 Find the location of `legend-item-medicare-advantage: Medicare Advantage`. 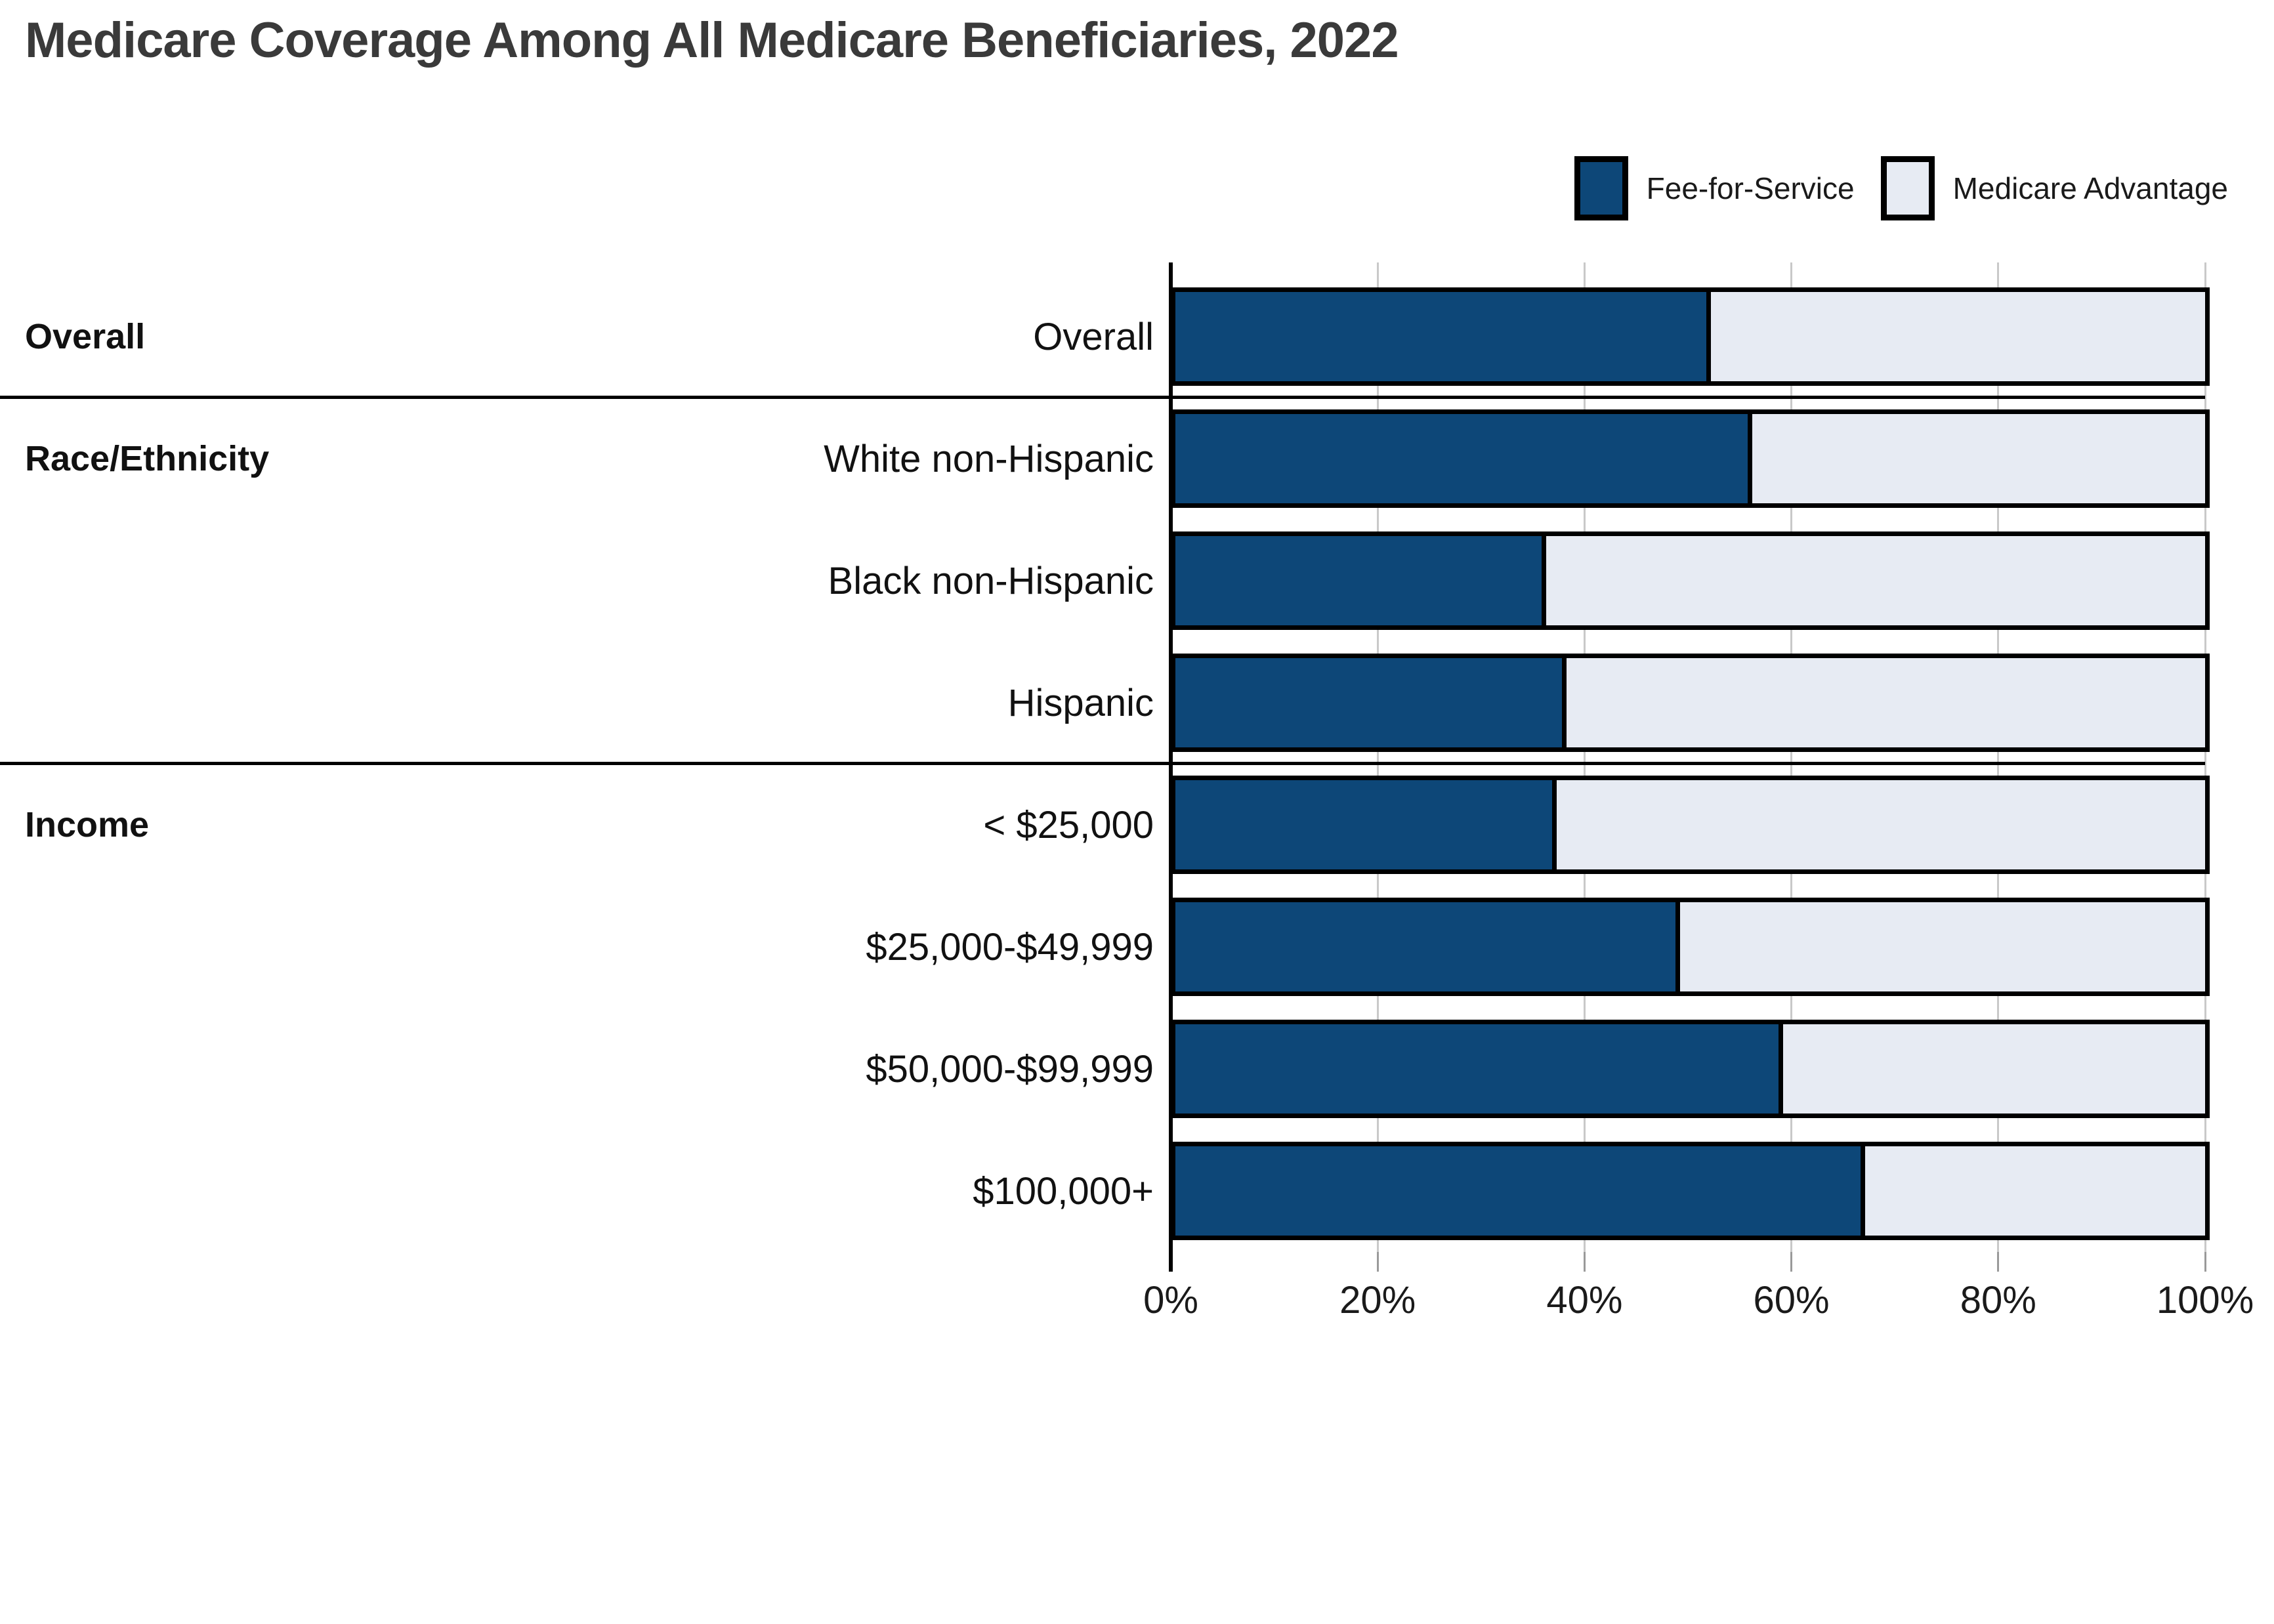

legend-item-medicare-advantage: Medicare Advantage is located at coordinates (2054, 188).